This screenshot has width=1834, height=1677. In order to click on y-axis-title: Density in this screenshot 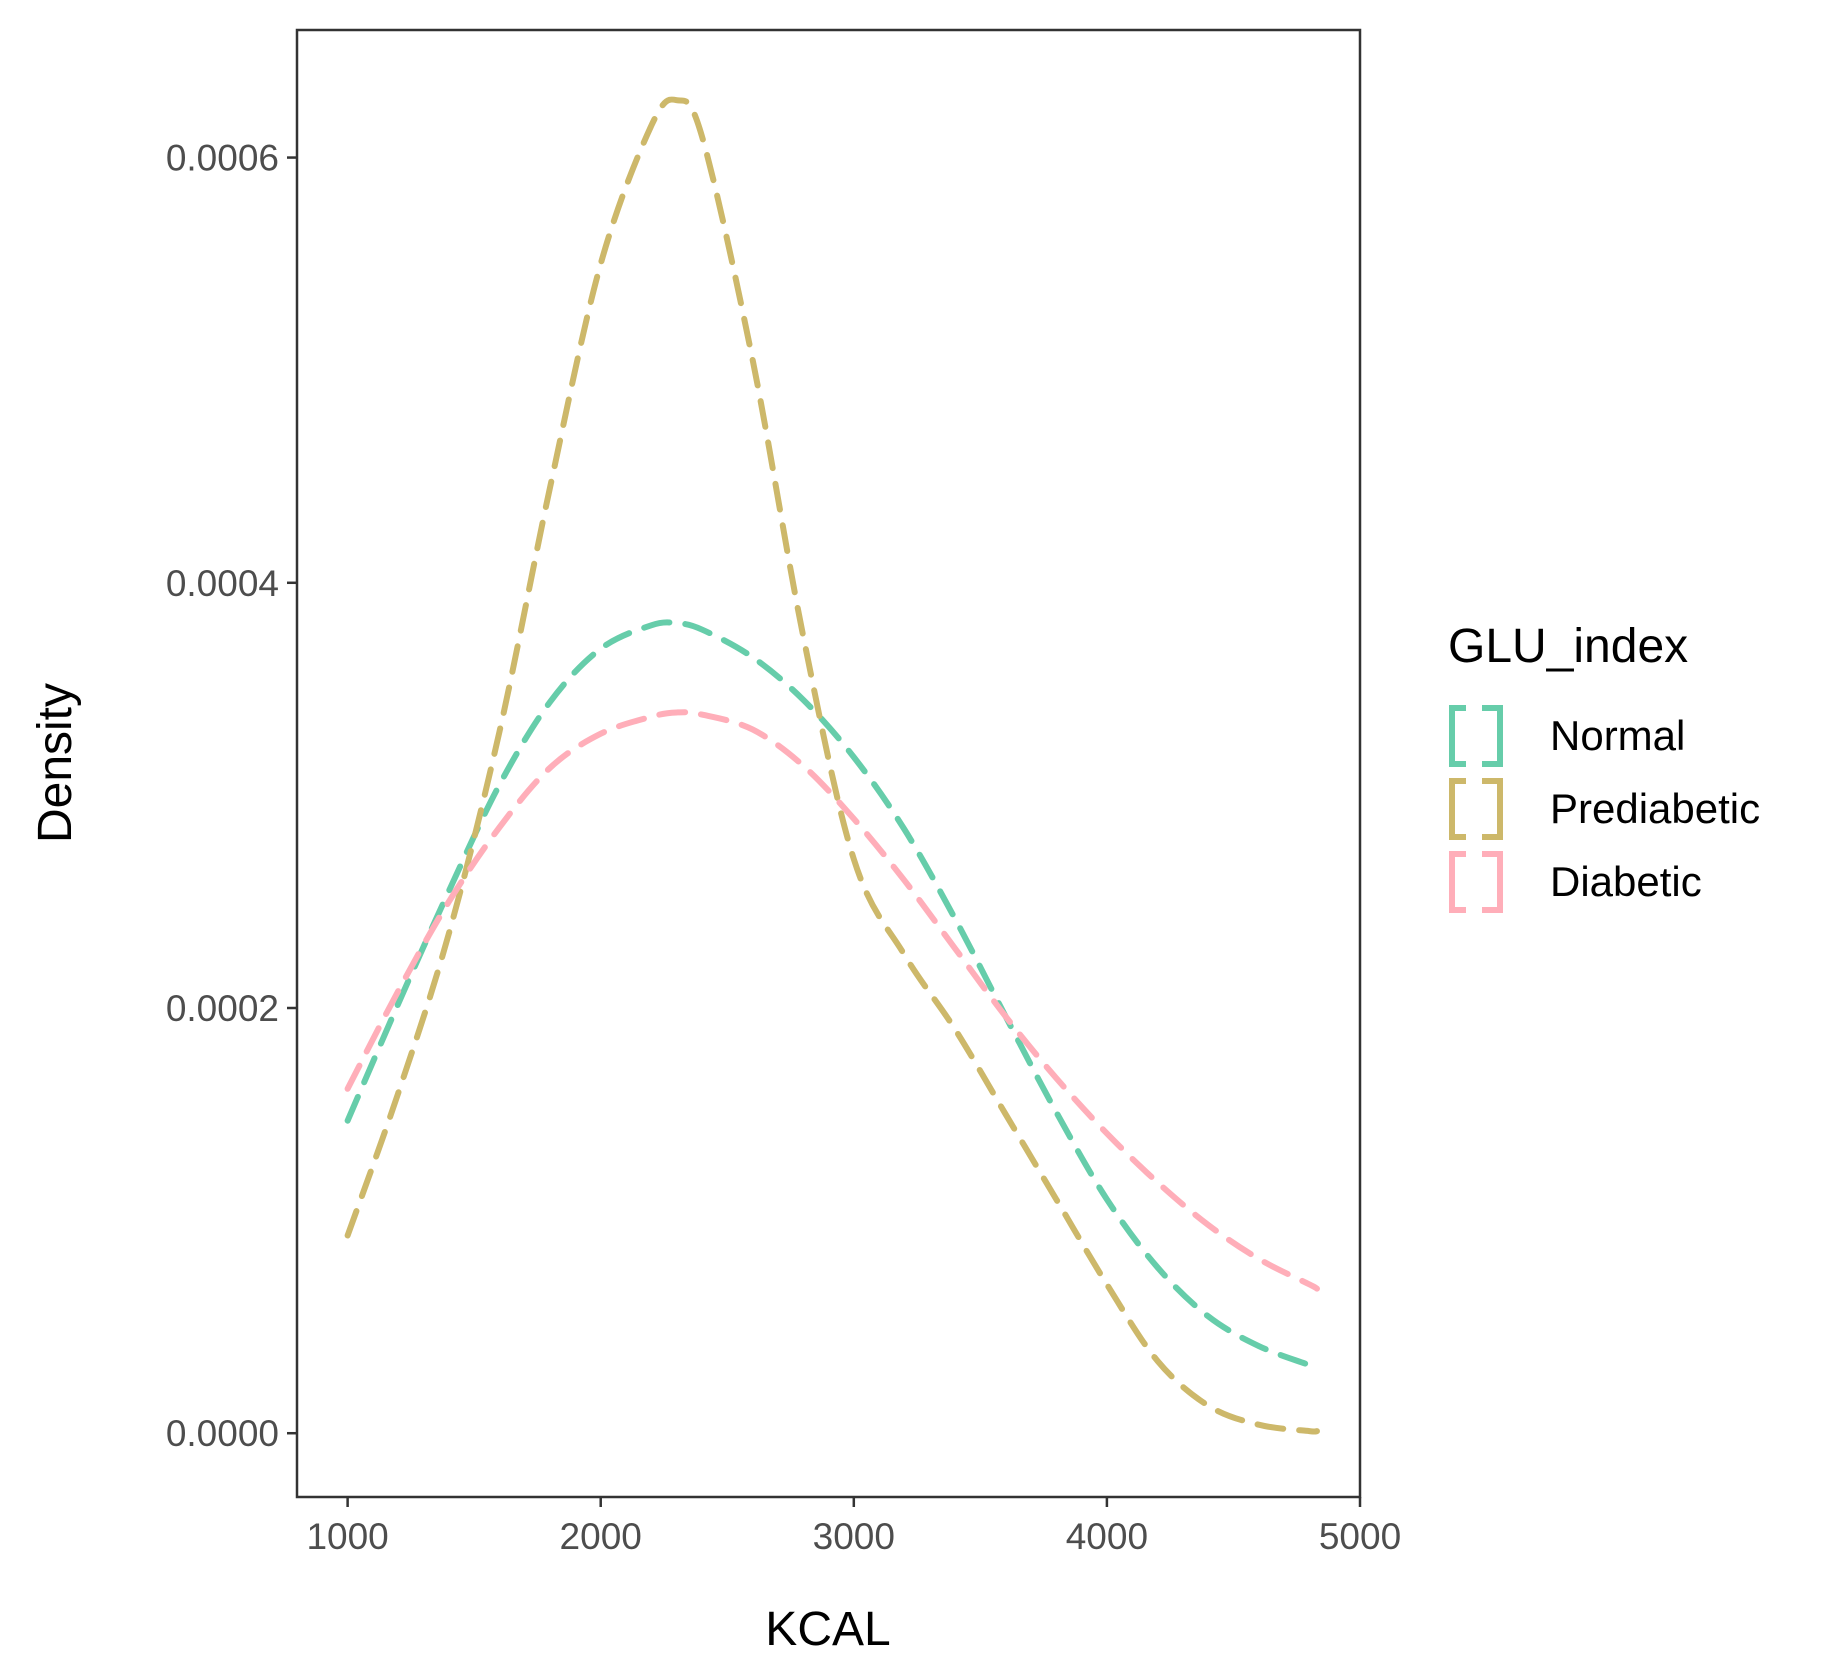, I will do `click(55, 763)`.